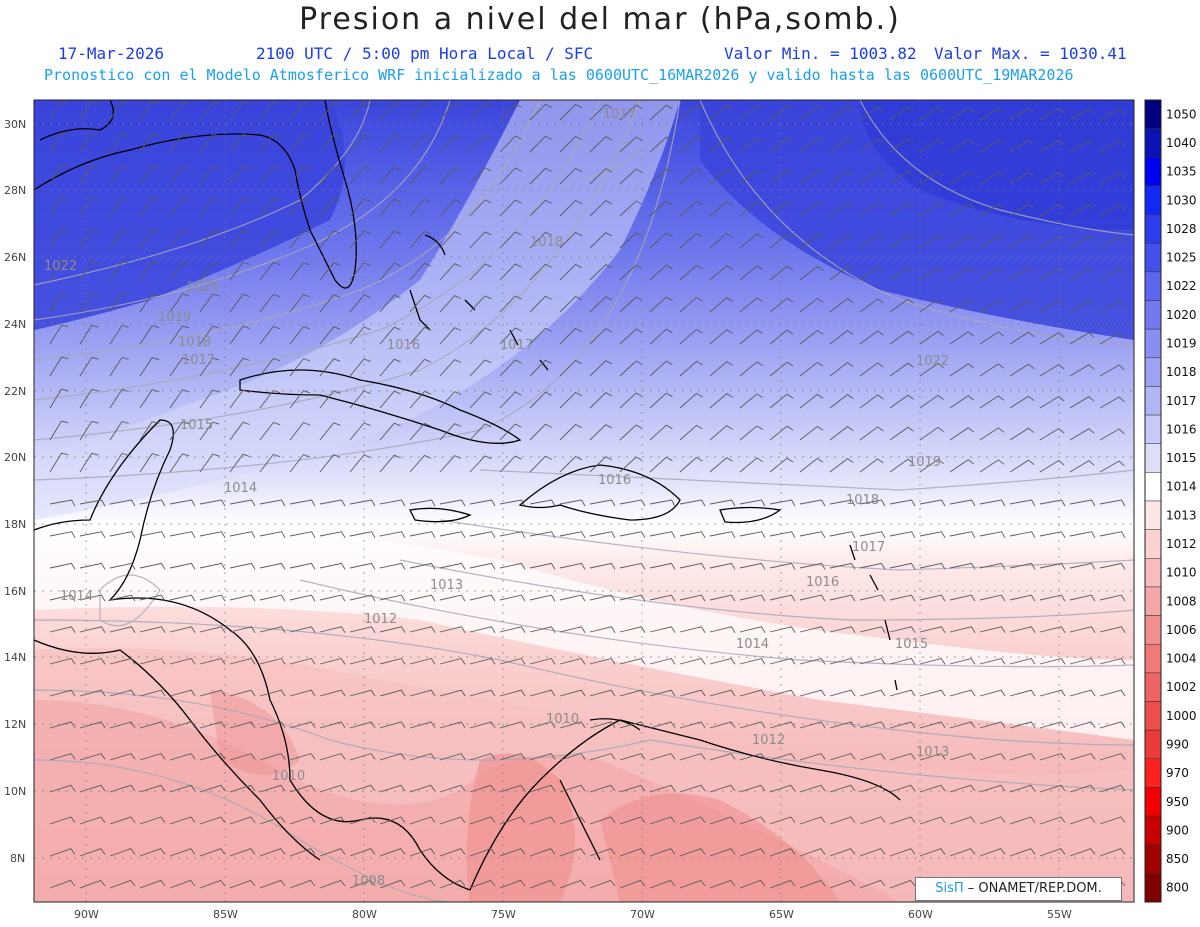  What do you see at coordinates (196, 425) in the screenshot?
I see `contour-label: 1015` at bounding box center [196, 425].